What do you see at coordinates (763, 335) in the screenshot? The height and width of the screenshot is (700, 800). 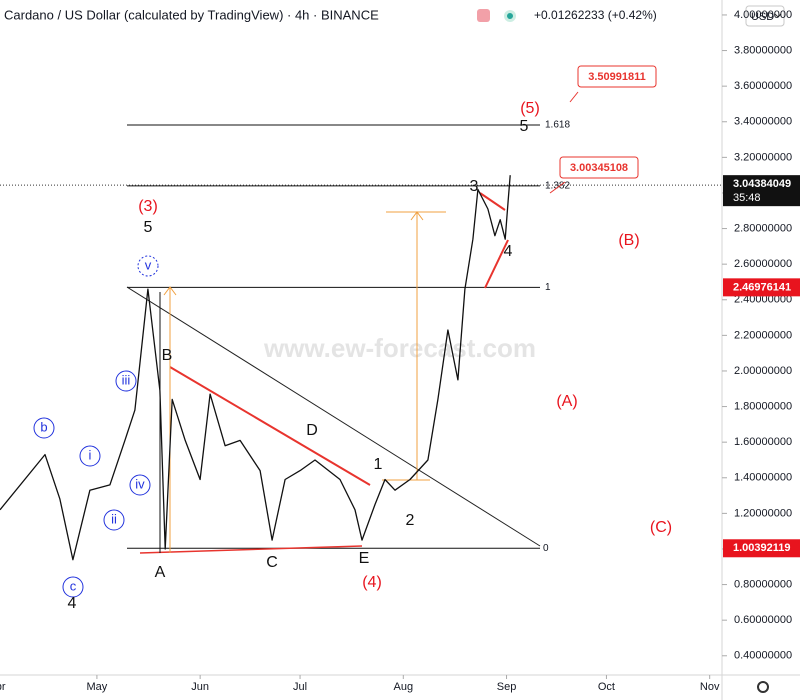 I see `y-tick-label: 2.20000000` at bounding box center [763, 335].